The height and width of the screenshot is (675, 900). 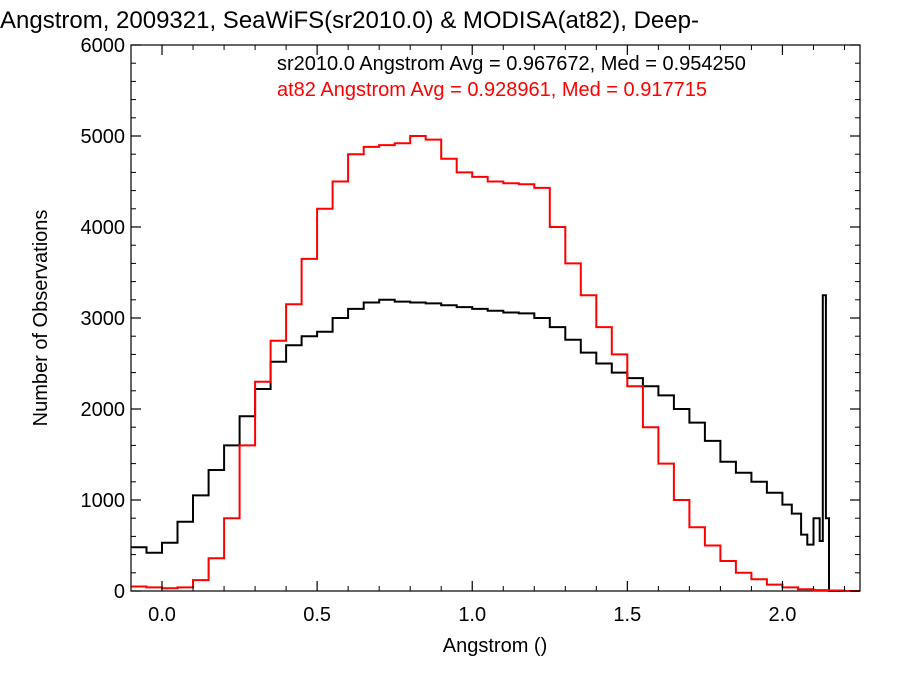 What do you see at coordinates (495, 646) in the screenshot?
I see `x-axis-title: Angstrom ()` at bounding box center [495, 646].